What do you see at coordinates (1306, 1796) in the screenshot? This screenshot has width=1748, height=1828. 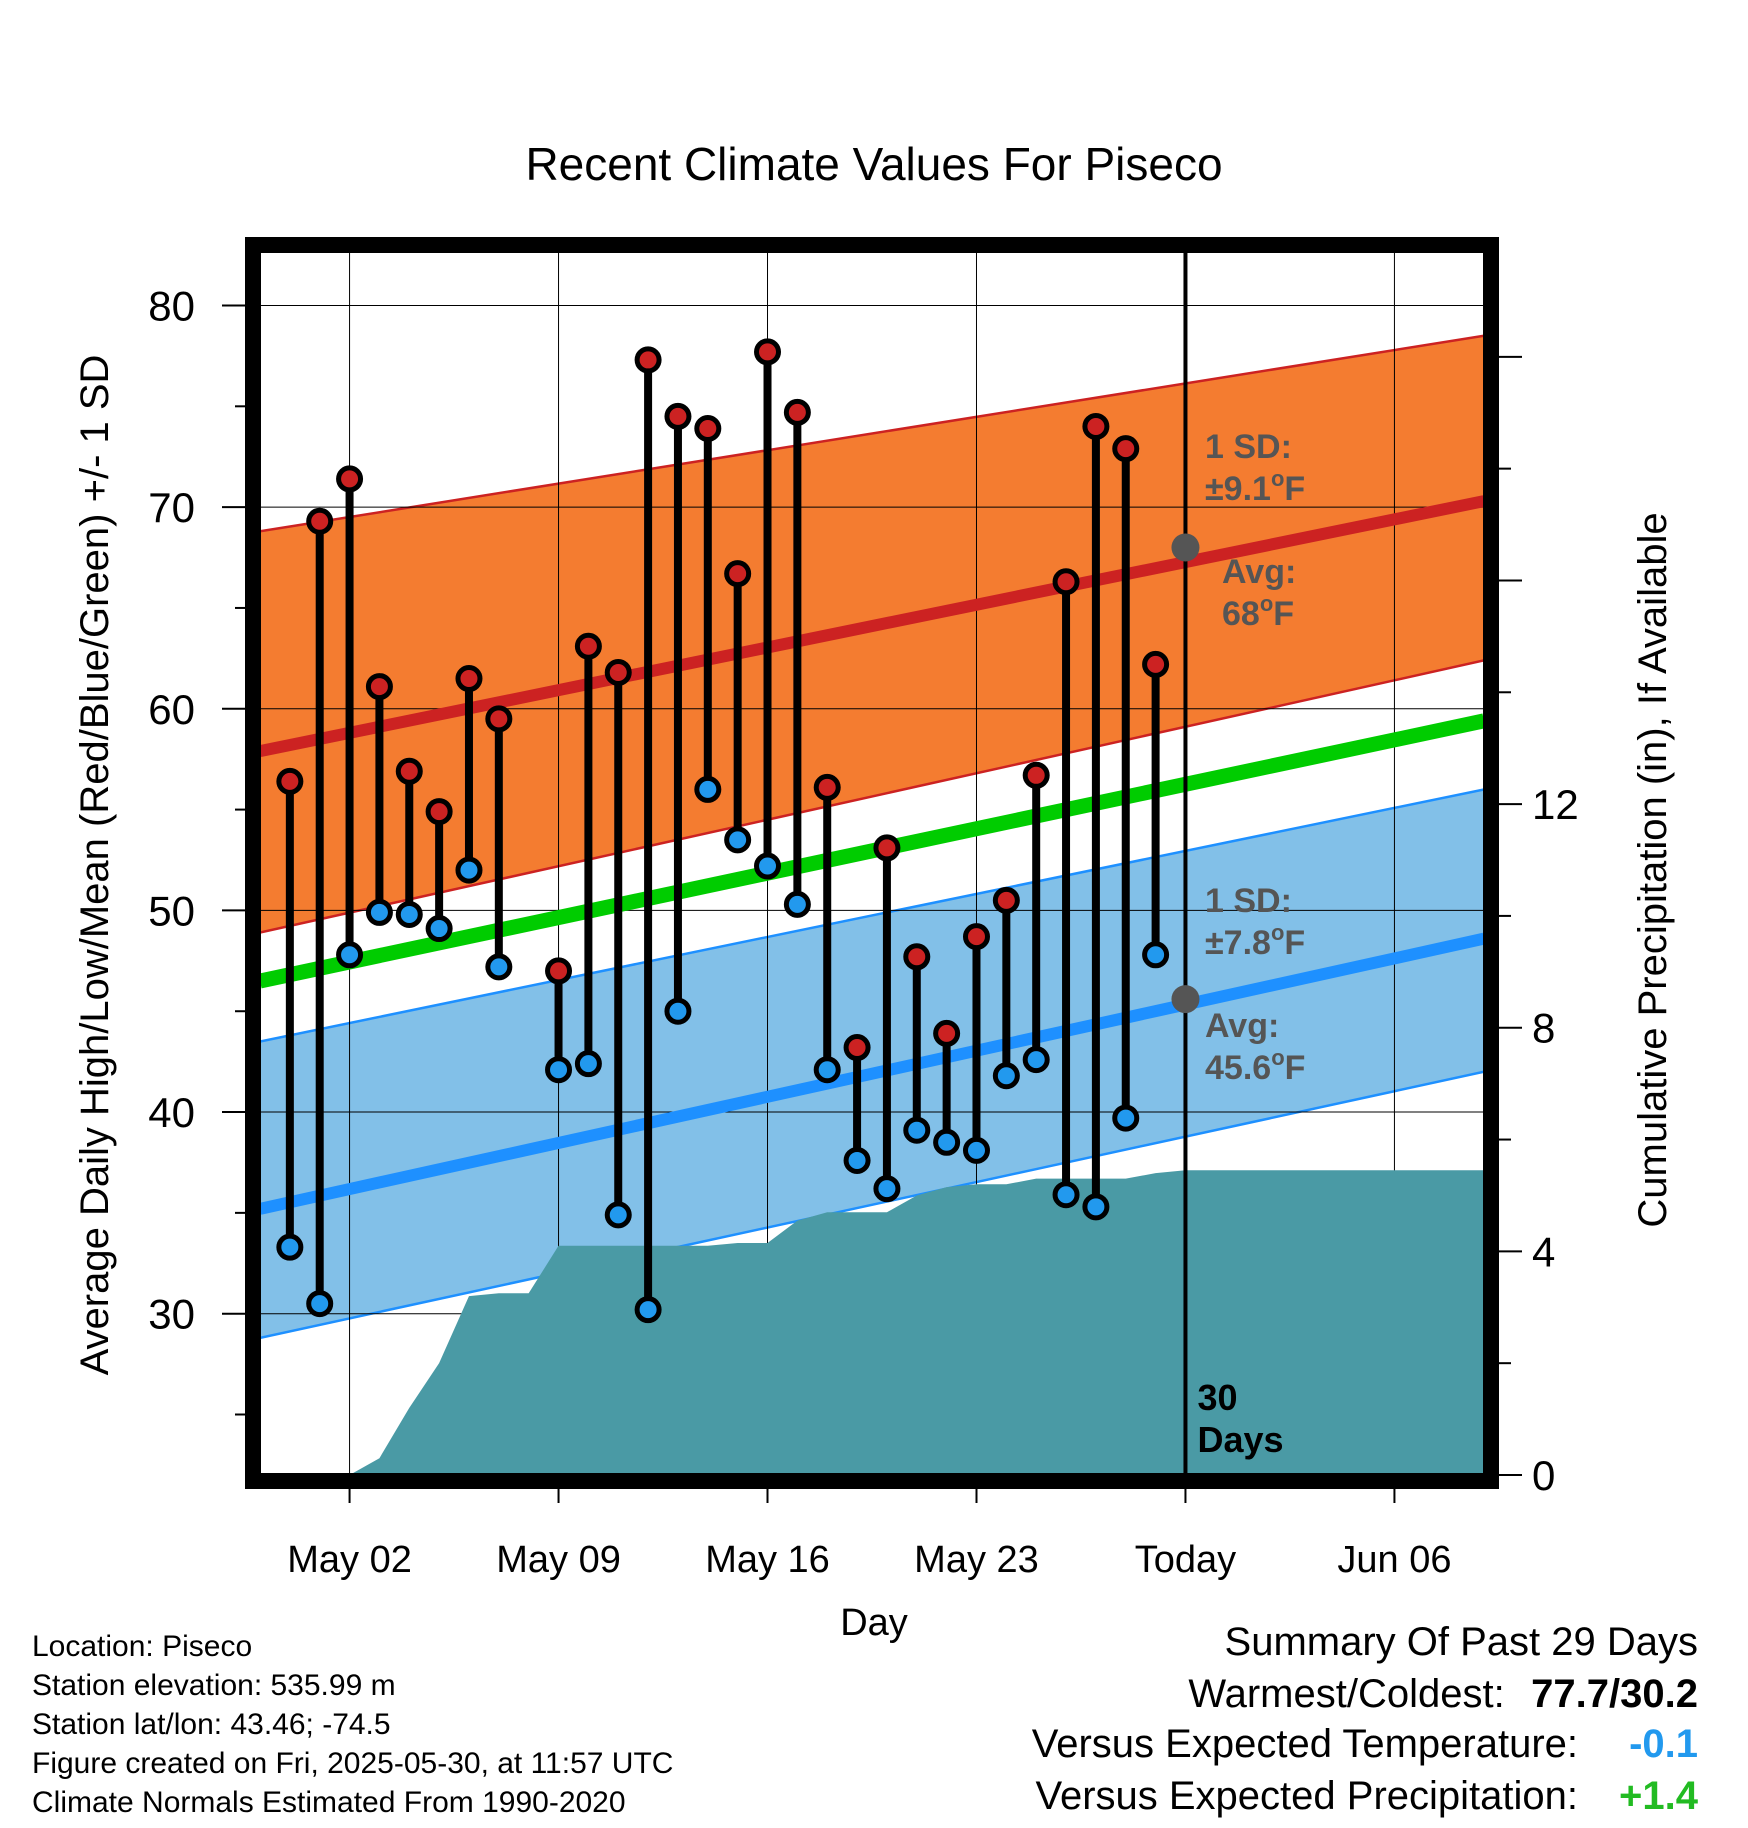 I see `precip-anomaly-label: Versus Expected Precipitation:` at bounding box center [1306, 1796].